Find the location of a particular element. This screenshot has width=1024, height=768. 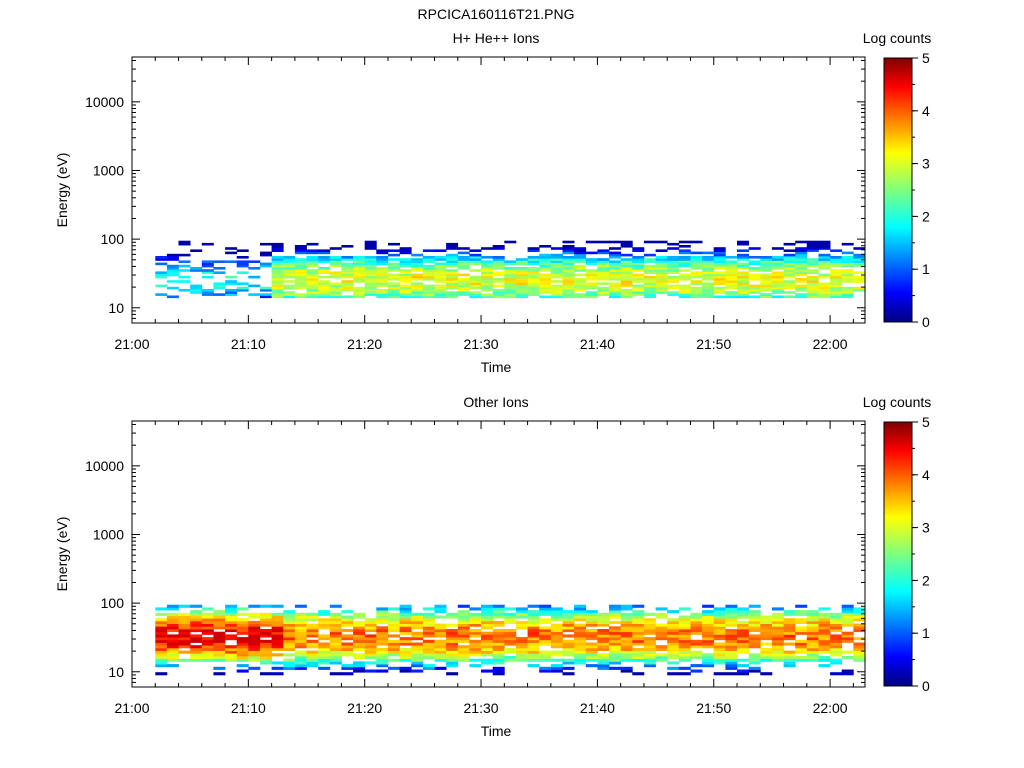

x-tick-label: 22:00 is located at coordinates (830, 708).